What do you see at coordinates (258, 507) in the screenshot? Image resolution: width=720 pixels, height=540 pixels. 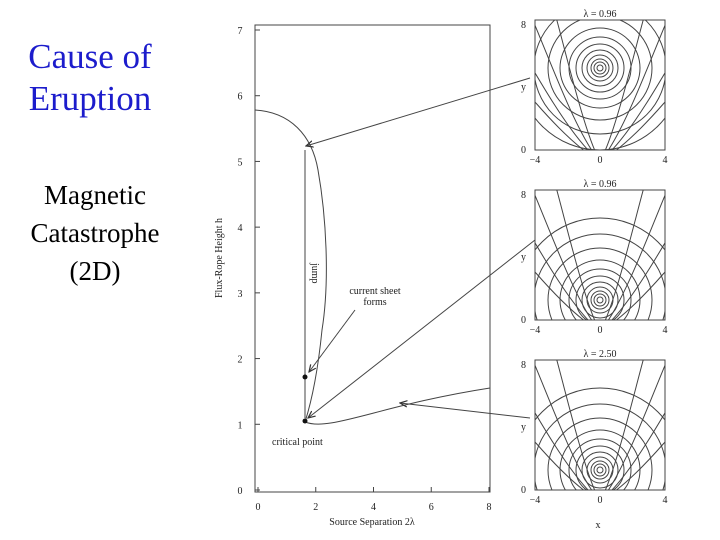 I see `x-tick-label: 0` at bounding box center [258, 507].